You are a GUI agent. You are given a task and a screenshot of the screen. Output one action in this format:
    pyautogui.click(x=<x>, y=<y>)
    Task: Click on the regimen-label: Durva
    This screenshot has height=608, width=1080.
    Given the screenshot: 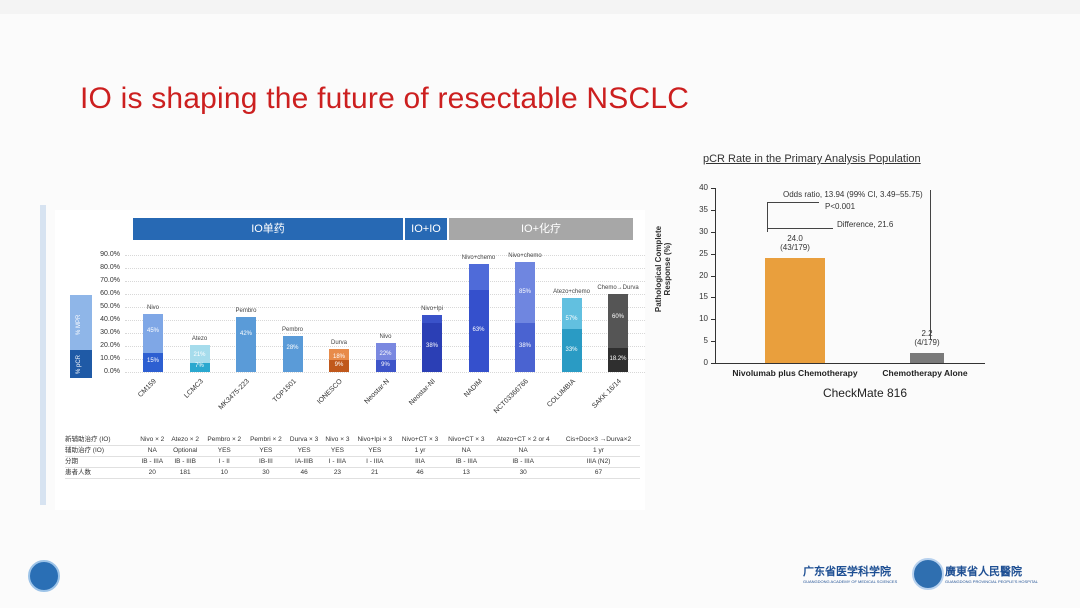 What is the action you would take?
    pyautogui.click(x=338, y=342)
    